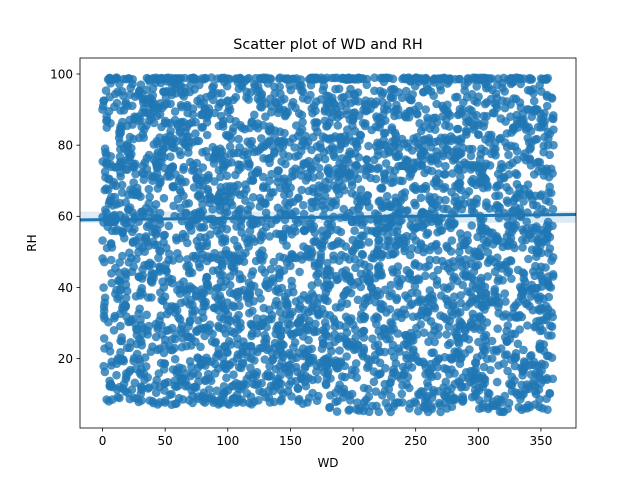 The image size is (640, 485). Describe the element at coordinates (65, 145) in the screenshot. I see `y-tick-label: 80` at that location.